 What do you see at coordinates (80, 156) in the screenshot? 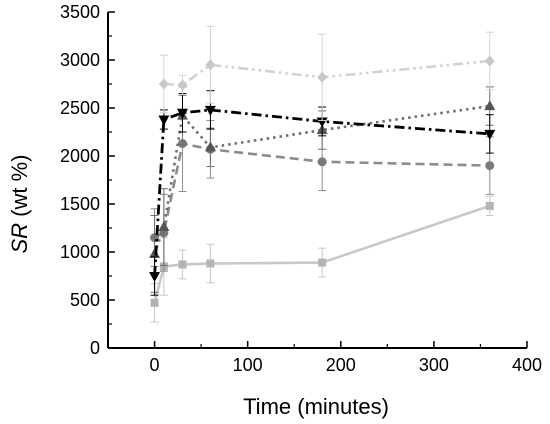
I see `y-tick-label: 2000` at bounding box center [80, 156].